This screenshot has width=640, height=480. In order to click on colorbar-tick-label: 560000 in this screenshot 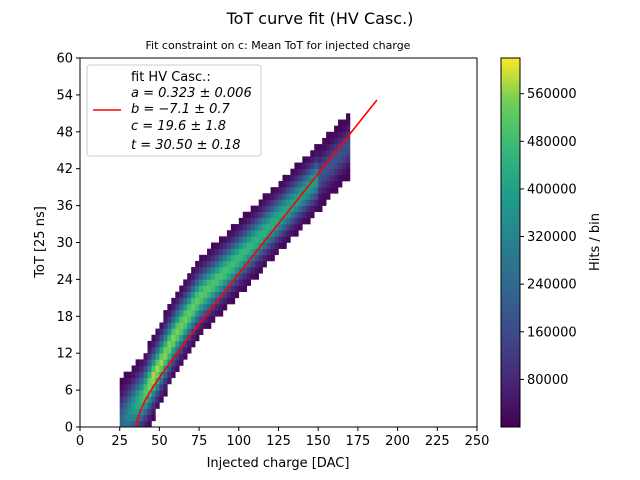, I will do `click(552, 94)`.